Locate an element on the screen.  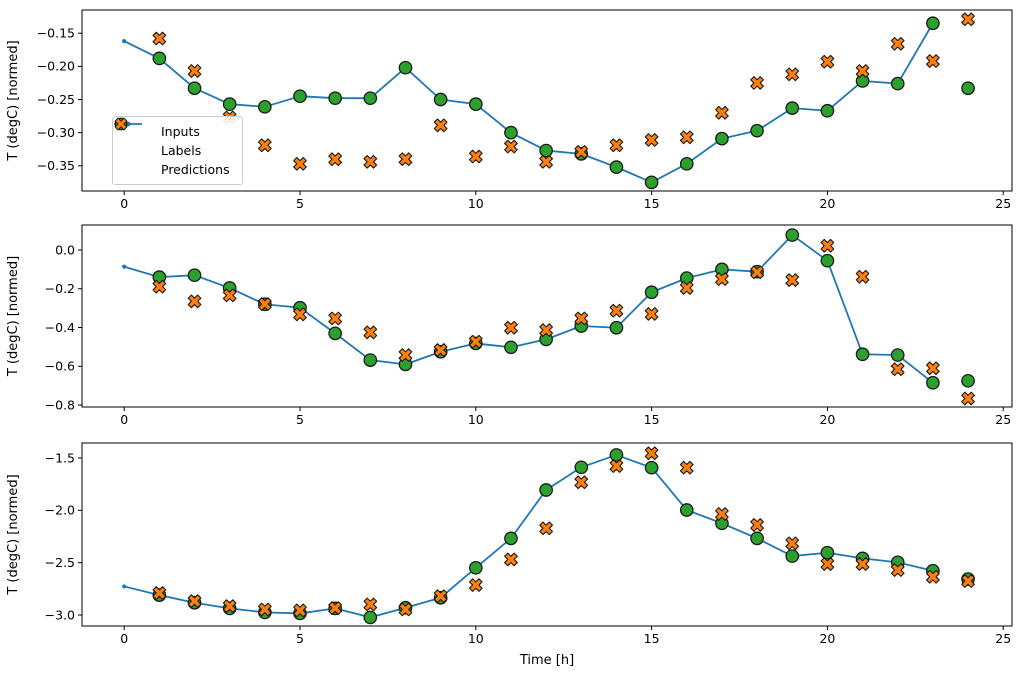
x-tick-label: 25 is located at coordinates (1003, 638).